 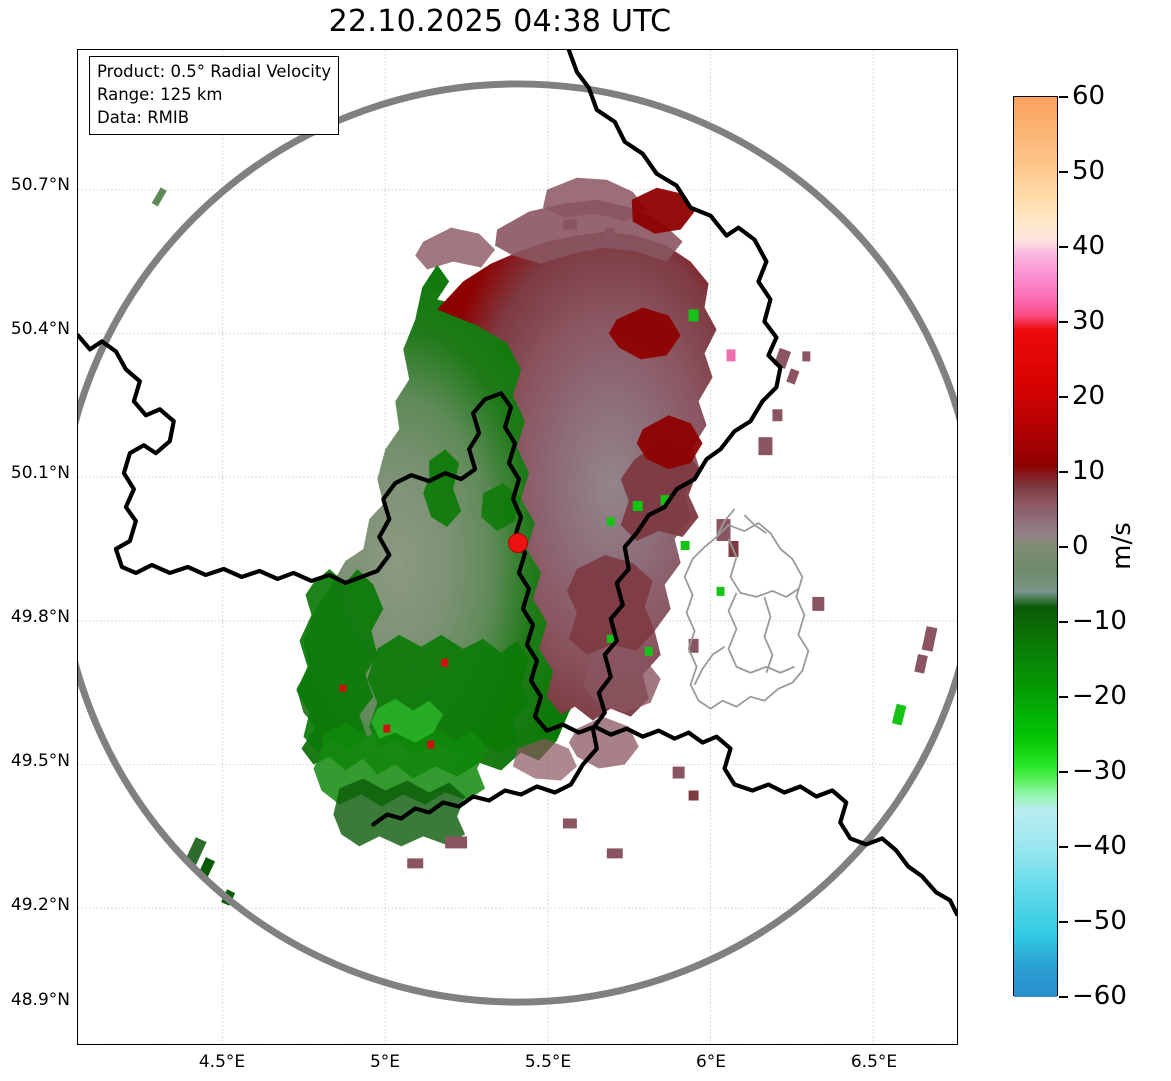 I want to click on page-title: 22.10.2025 04:38 UTC, so click(x=500, y=21).